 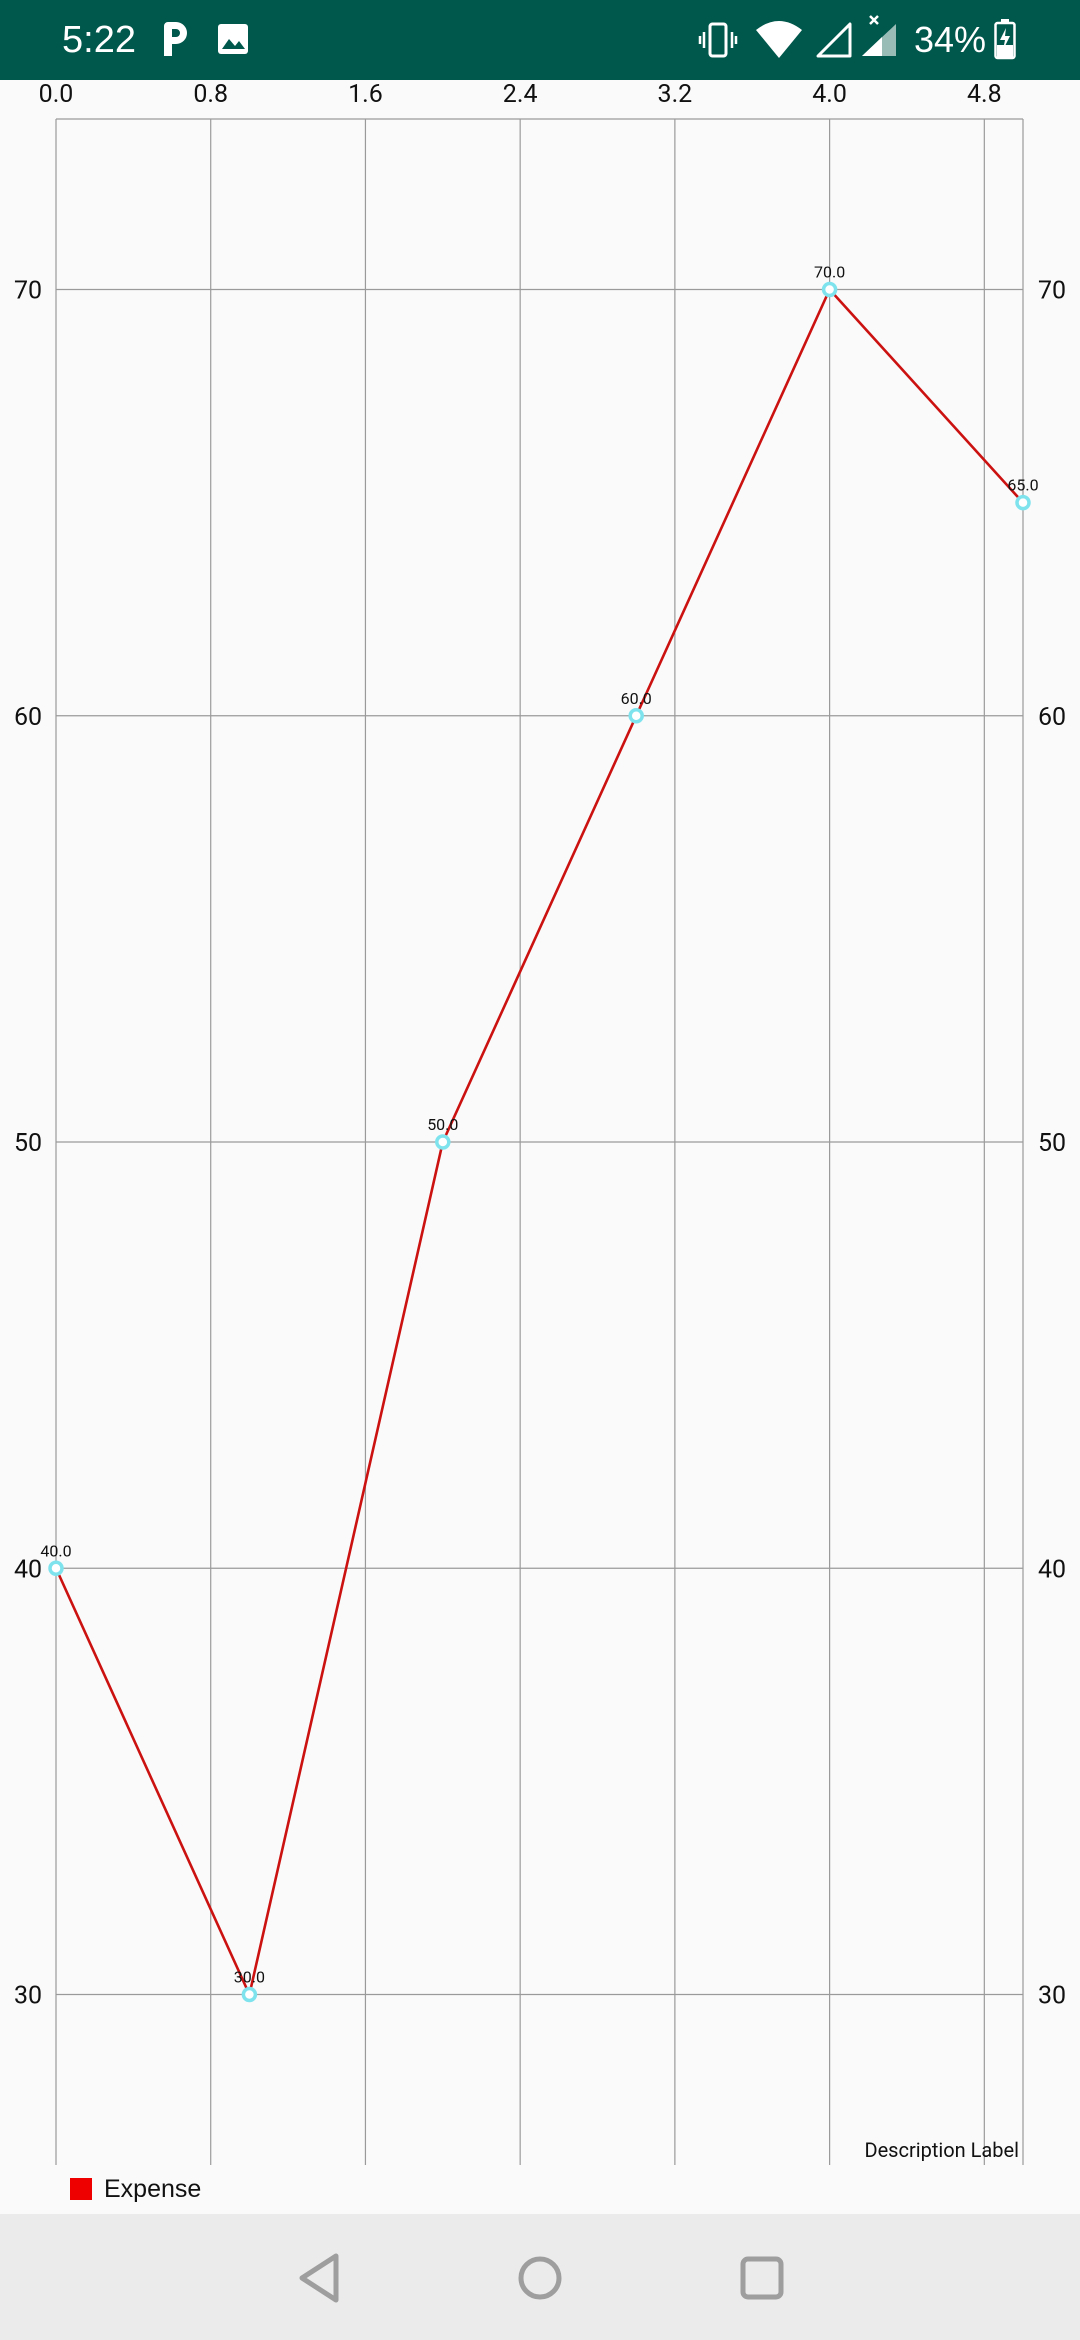 I want to click on description-label: Description Label, so click(x=941, y=2150).